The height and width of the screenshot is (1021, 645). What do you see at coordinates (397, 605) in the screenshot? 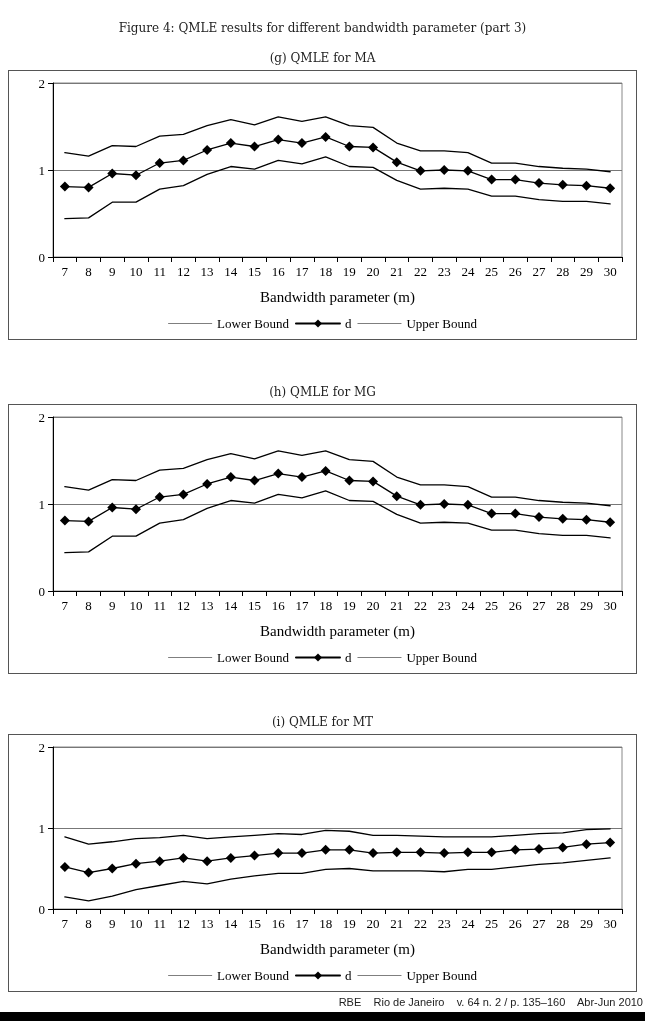
I see `x-tick-label: 21` at bounding box center [397, 605].